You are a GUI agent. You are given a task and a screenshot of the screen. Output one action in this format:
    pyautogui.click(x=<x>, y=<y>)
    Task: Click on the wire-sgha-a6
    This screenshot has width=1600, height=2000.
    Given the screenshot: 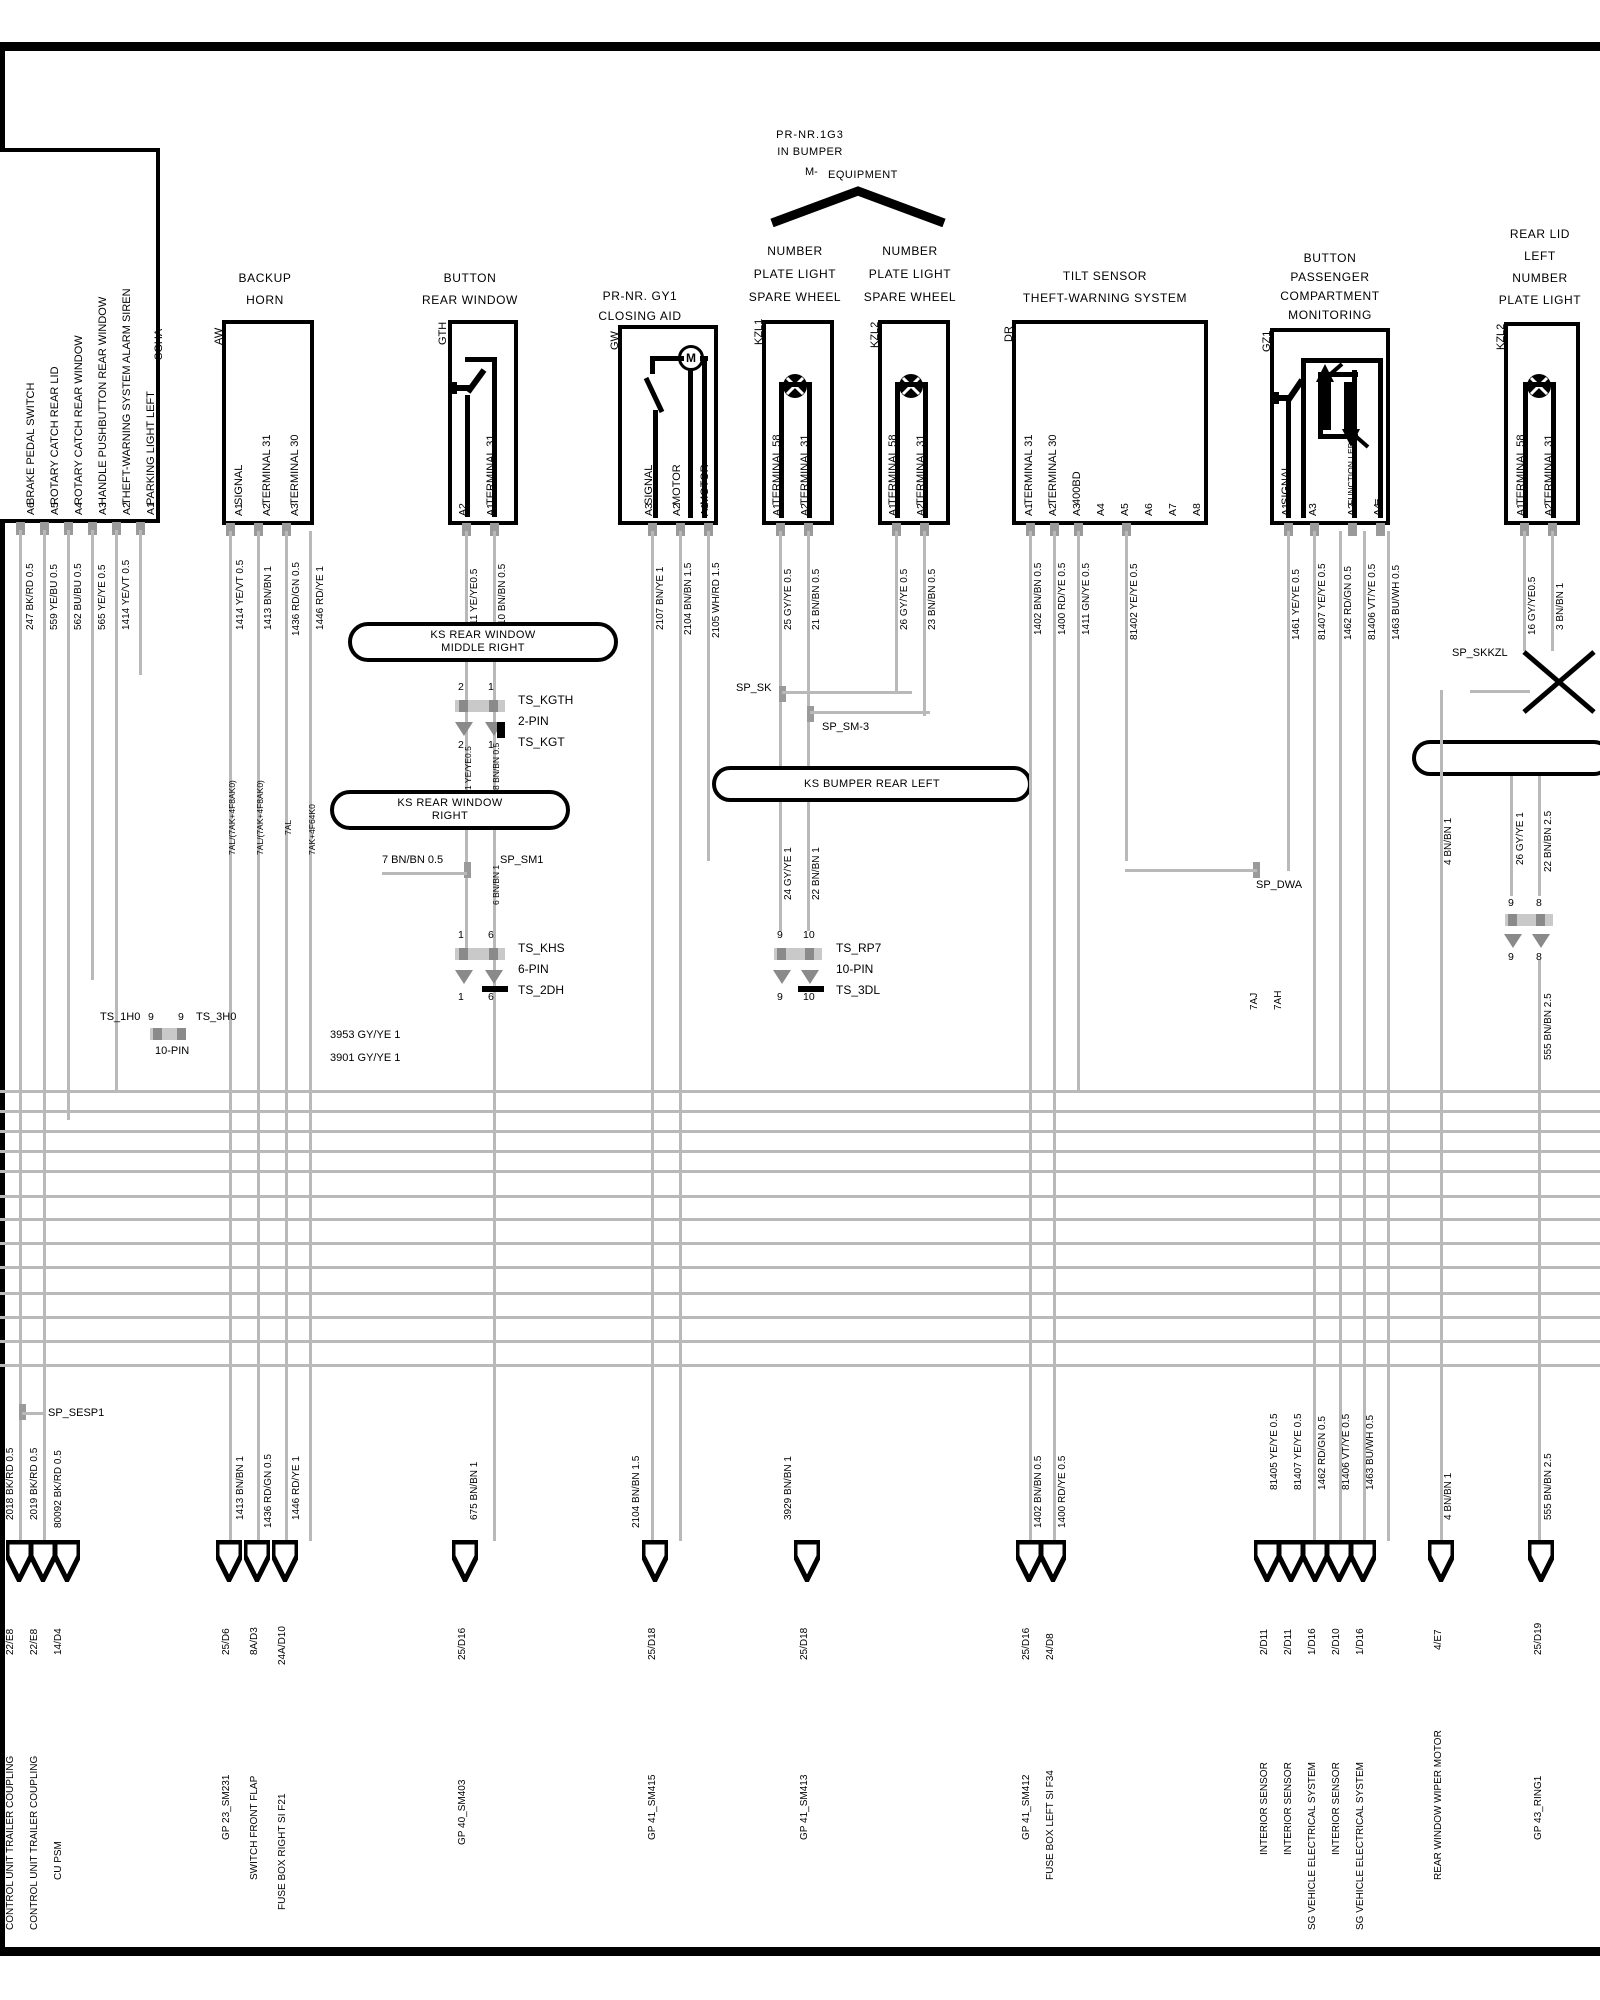 What is the action you would take?
    pyautogui.click(x=20, y=1035)
    